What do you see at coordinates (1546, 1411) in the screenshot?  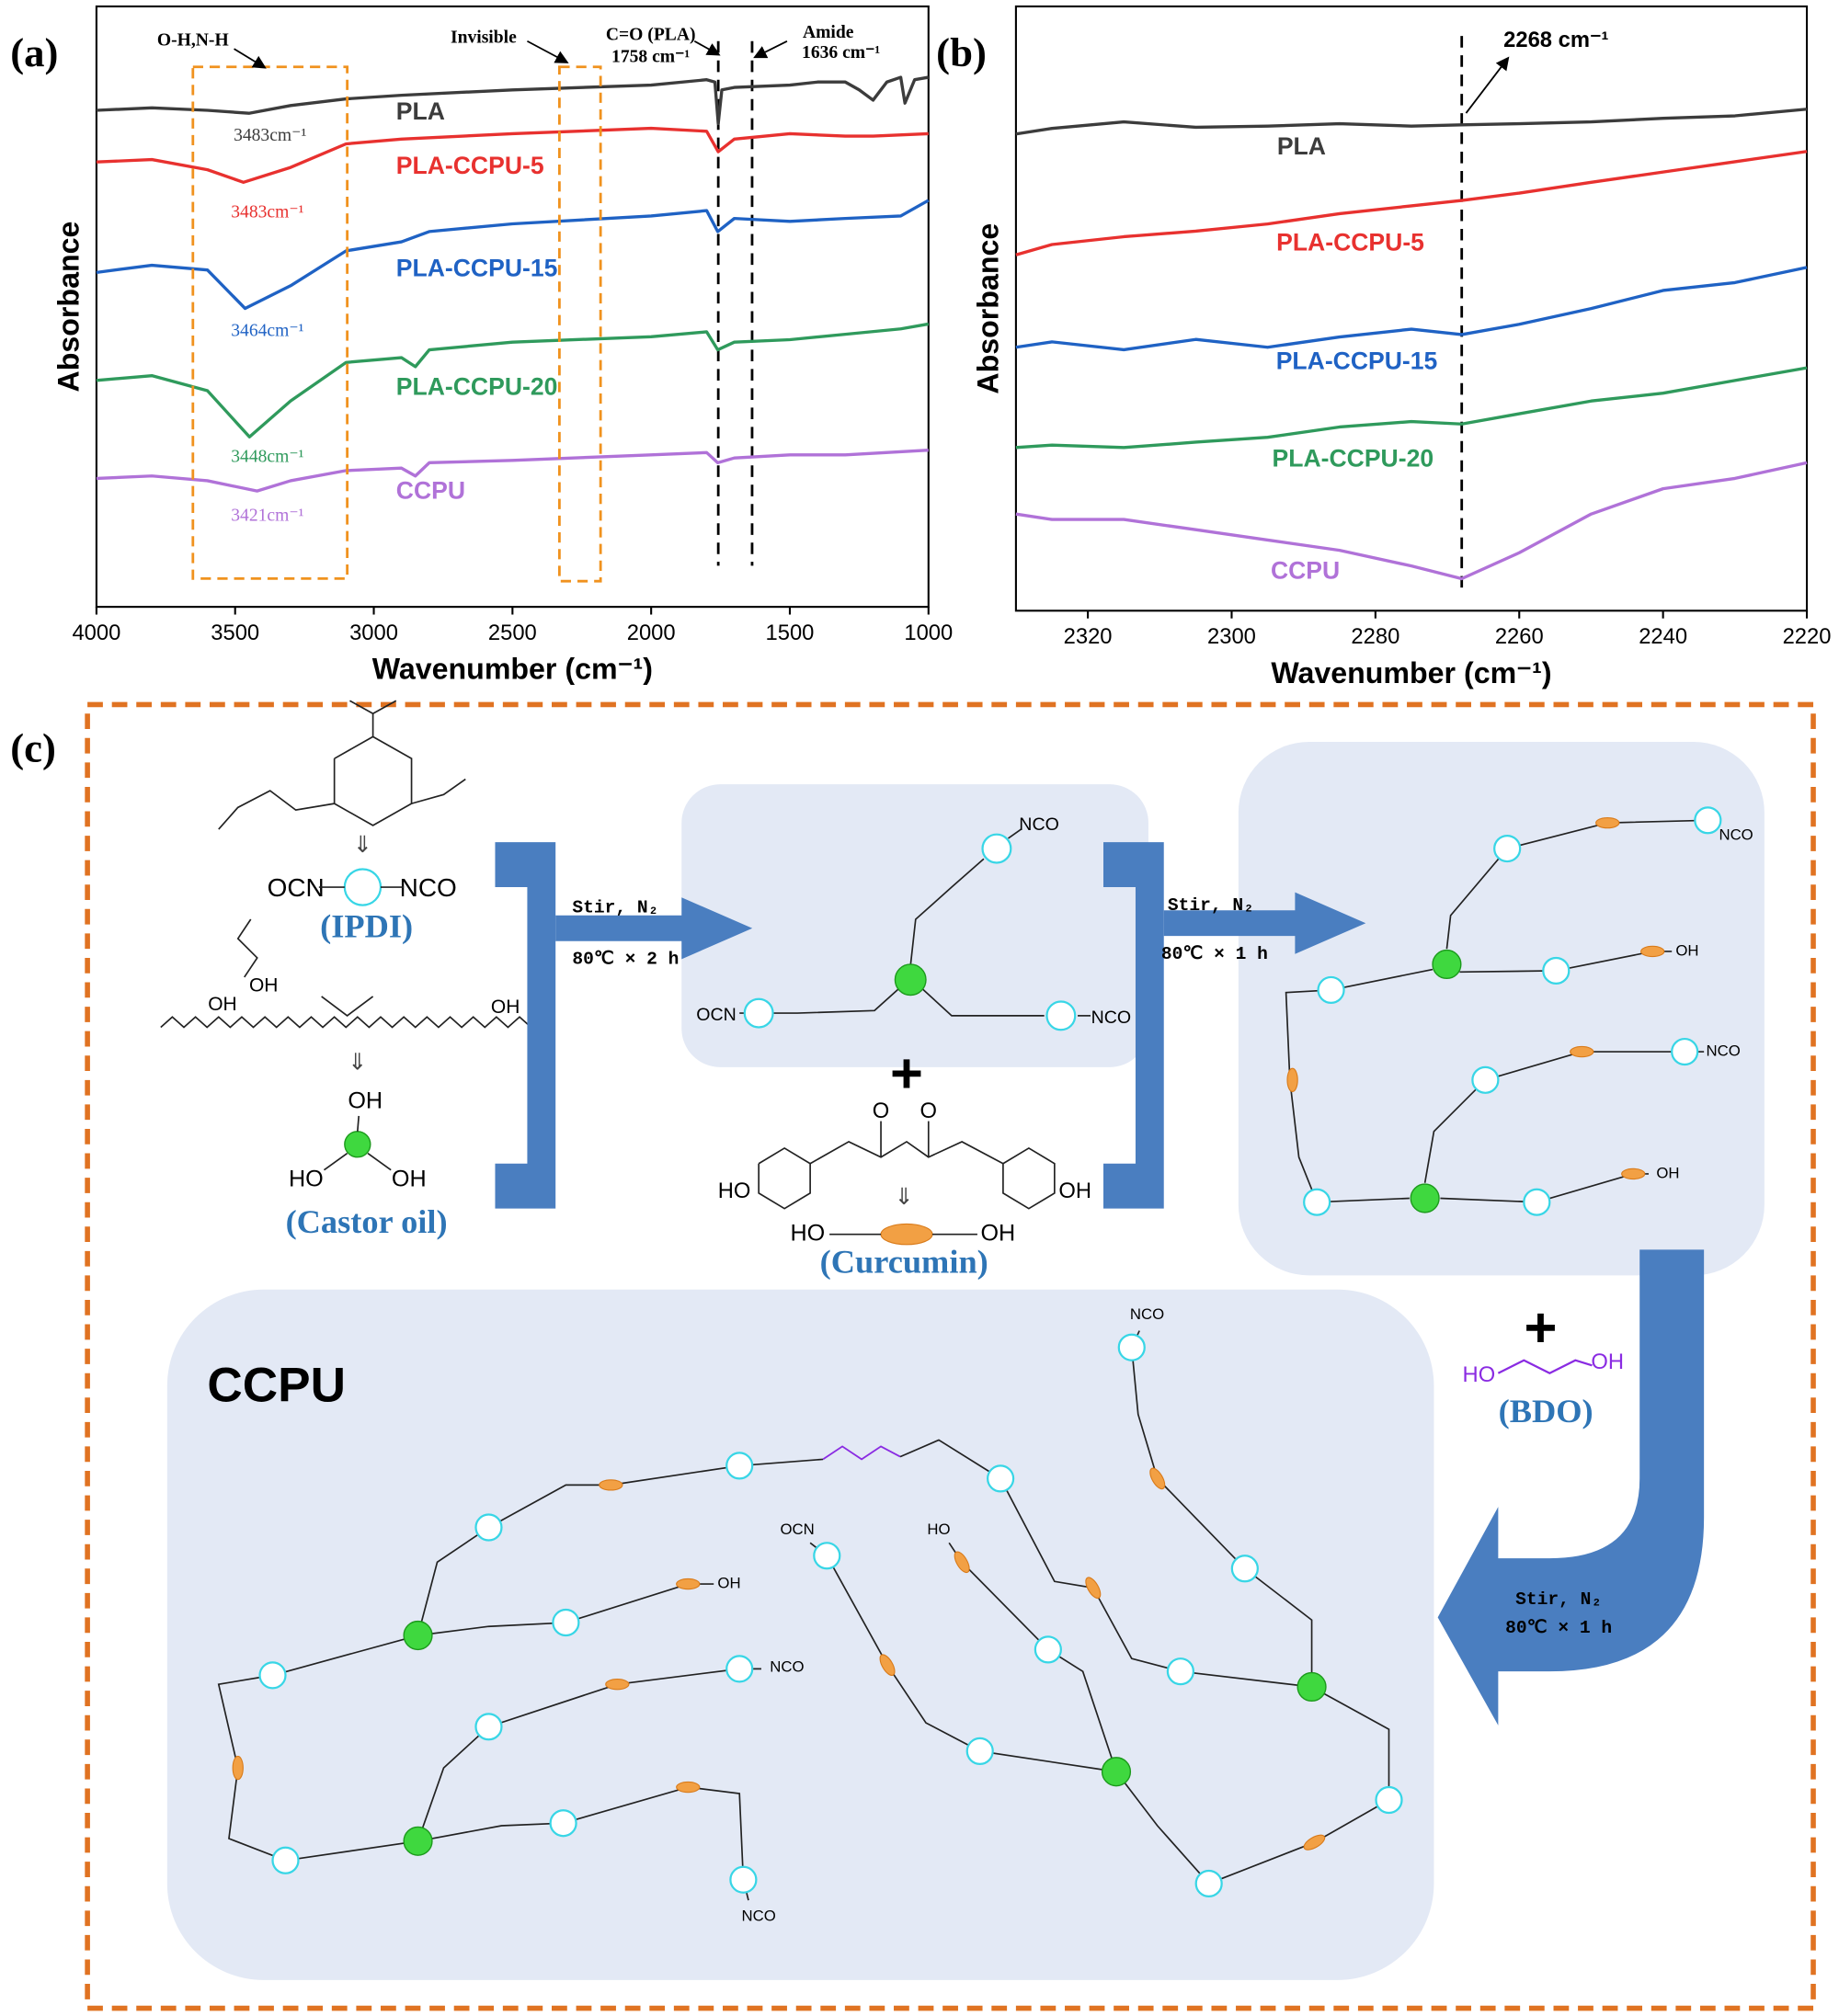 I see `label: (BDO)` at bounding box center [1546, 1411].